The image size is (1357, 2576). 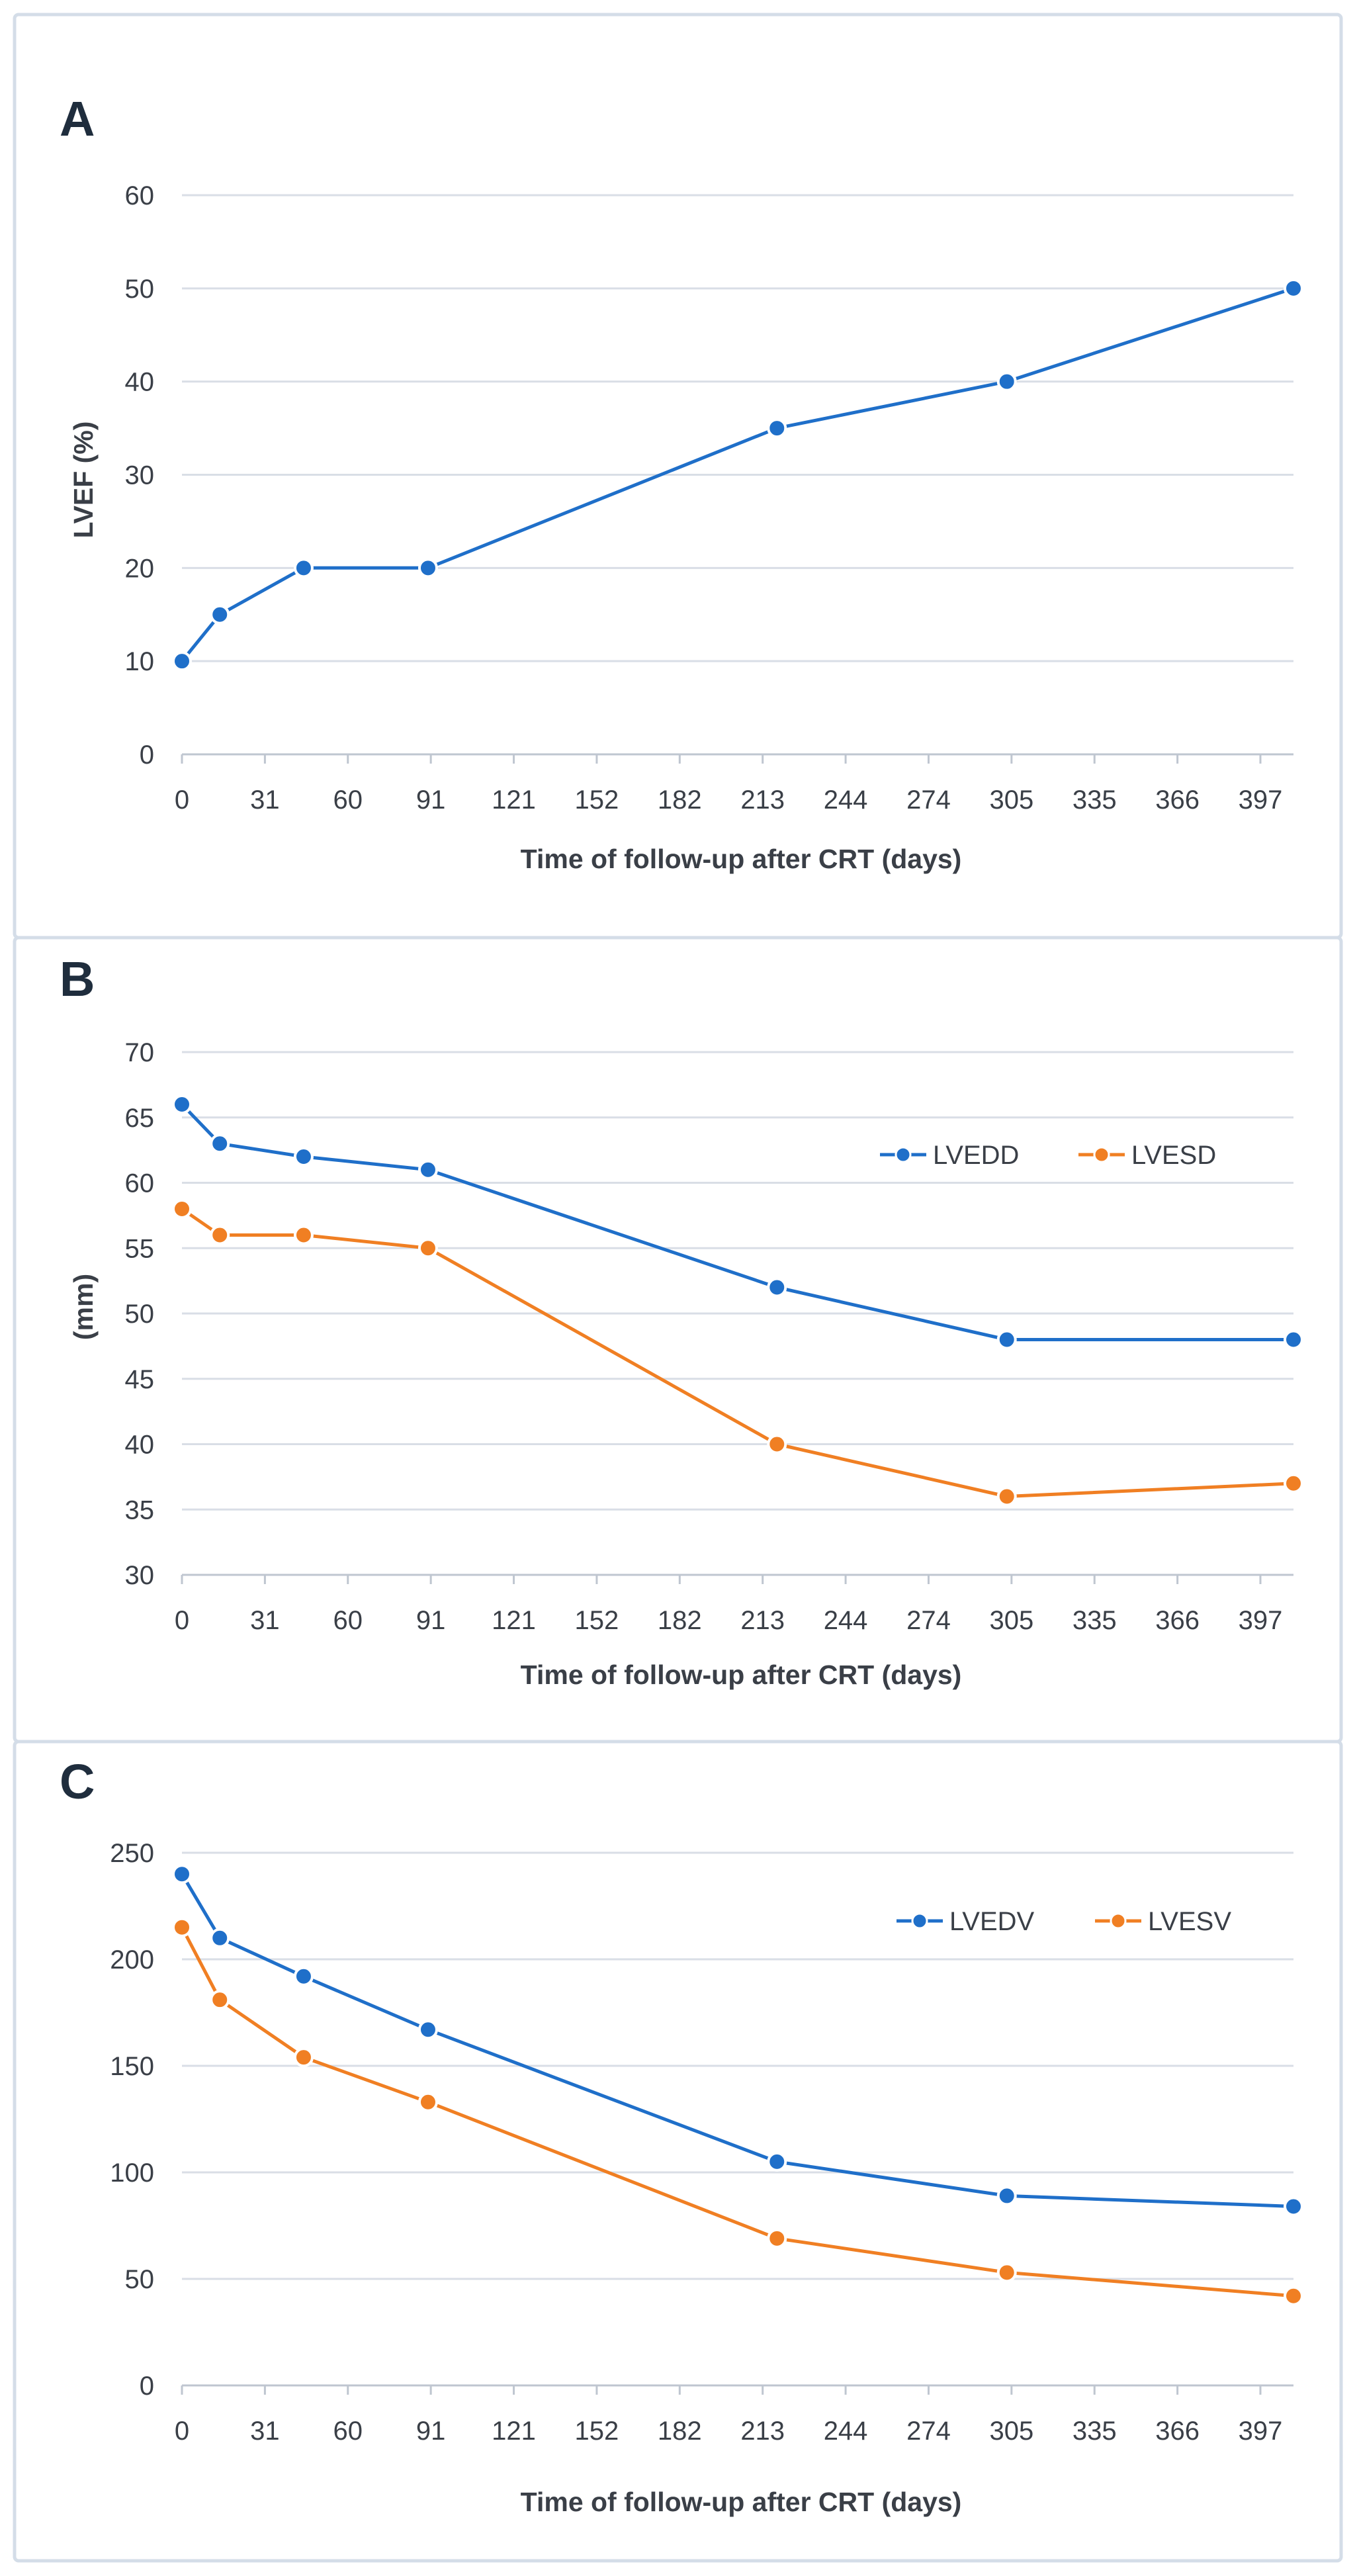 What do you see at coordinates (147, 2386) in the screenshot?
I see `panel-c-y-tick-label: 0` at bounding box center [147, 2386].